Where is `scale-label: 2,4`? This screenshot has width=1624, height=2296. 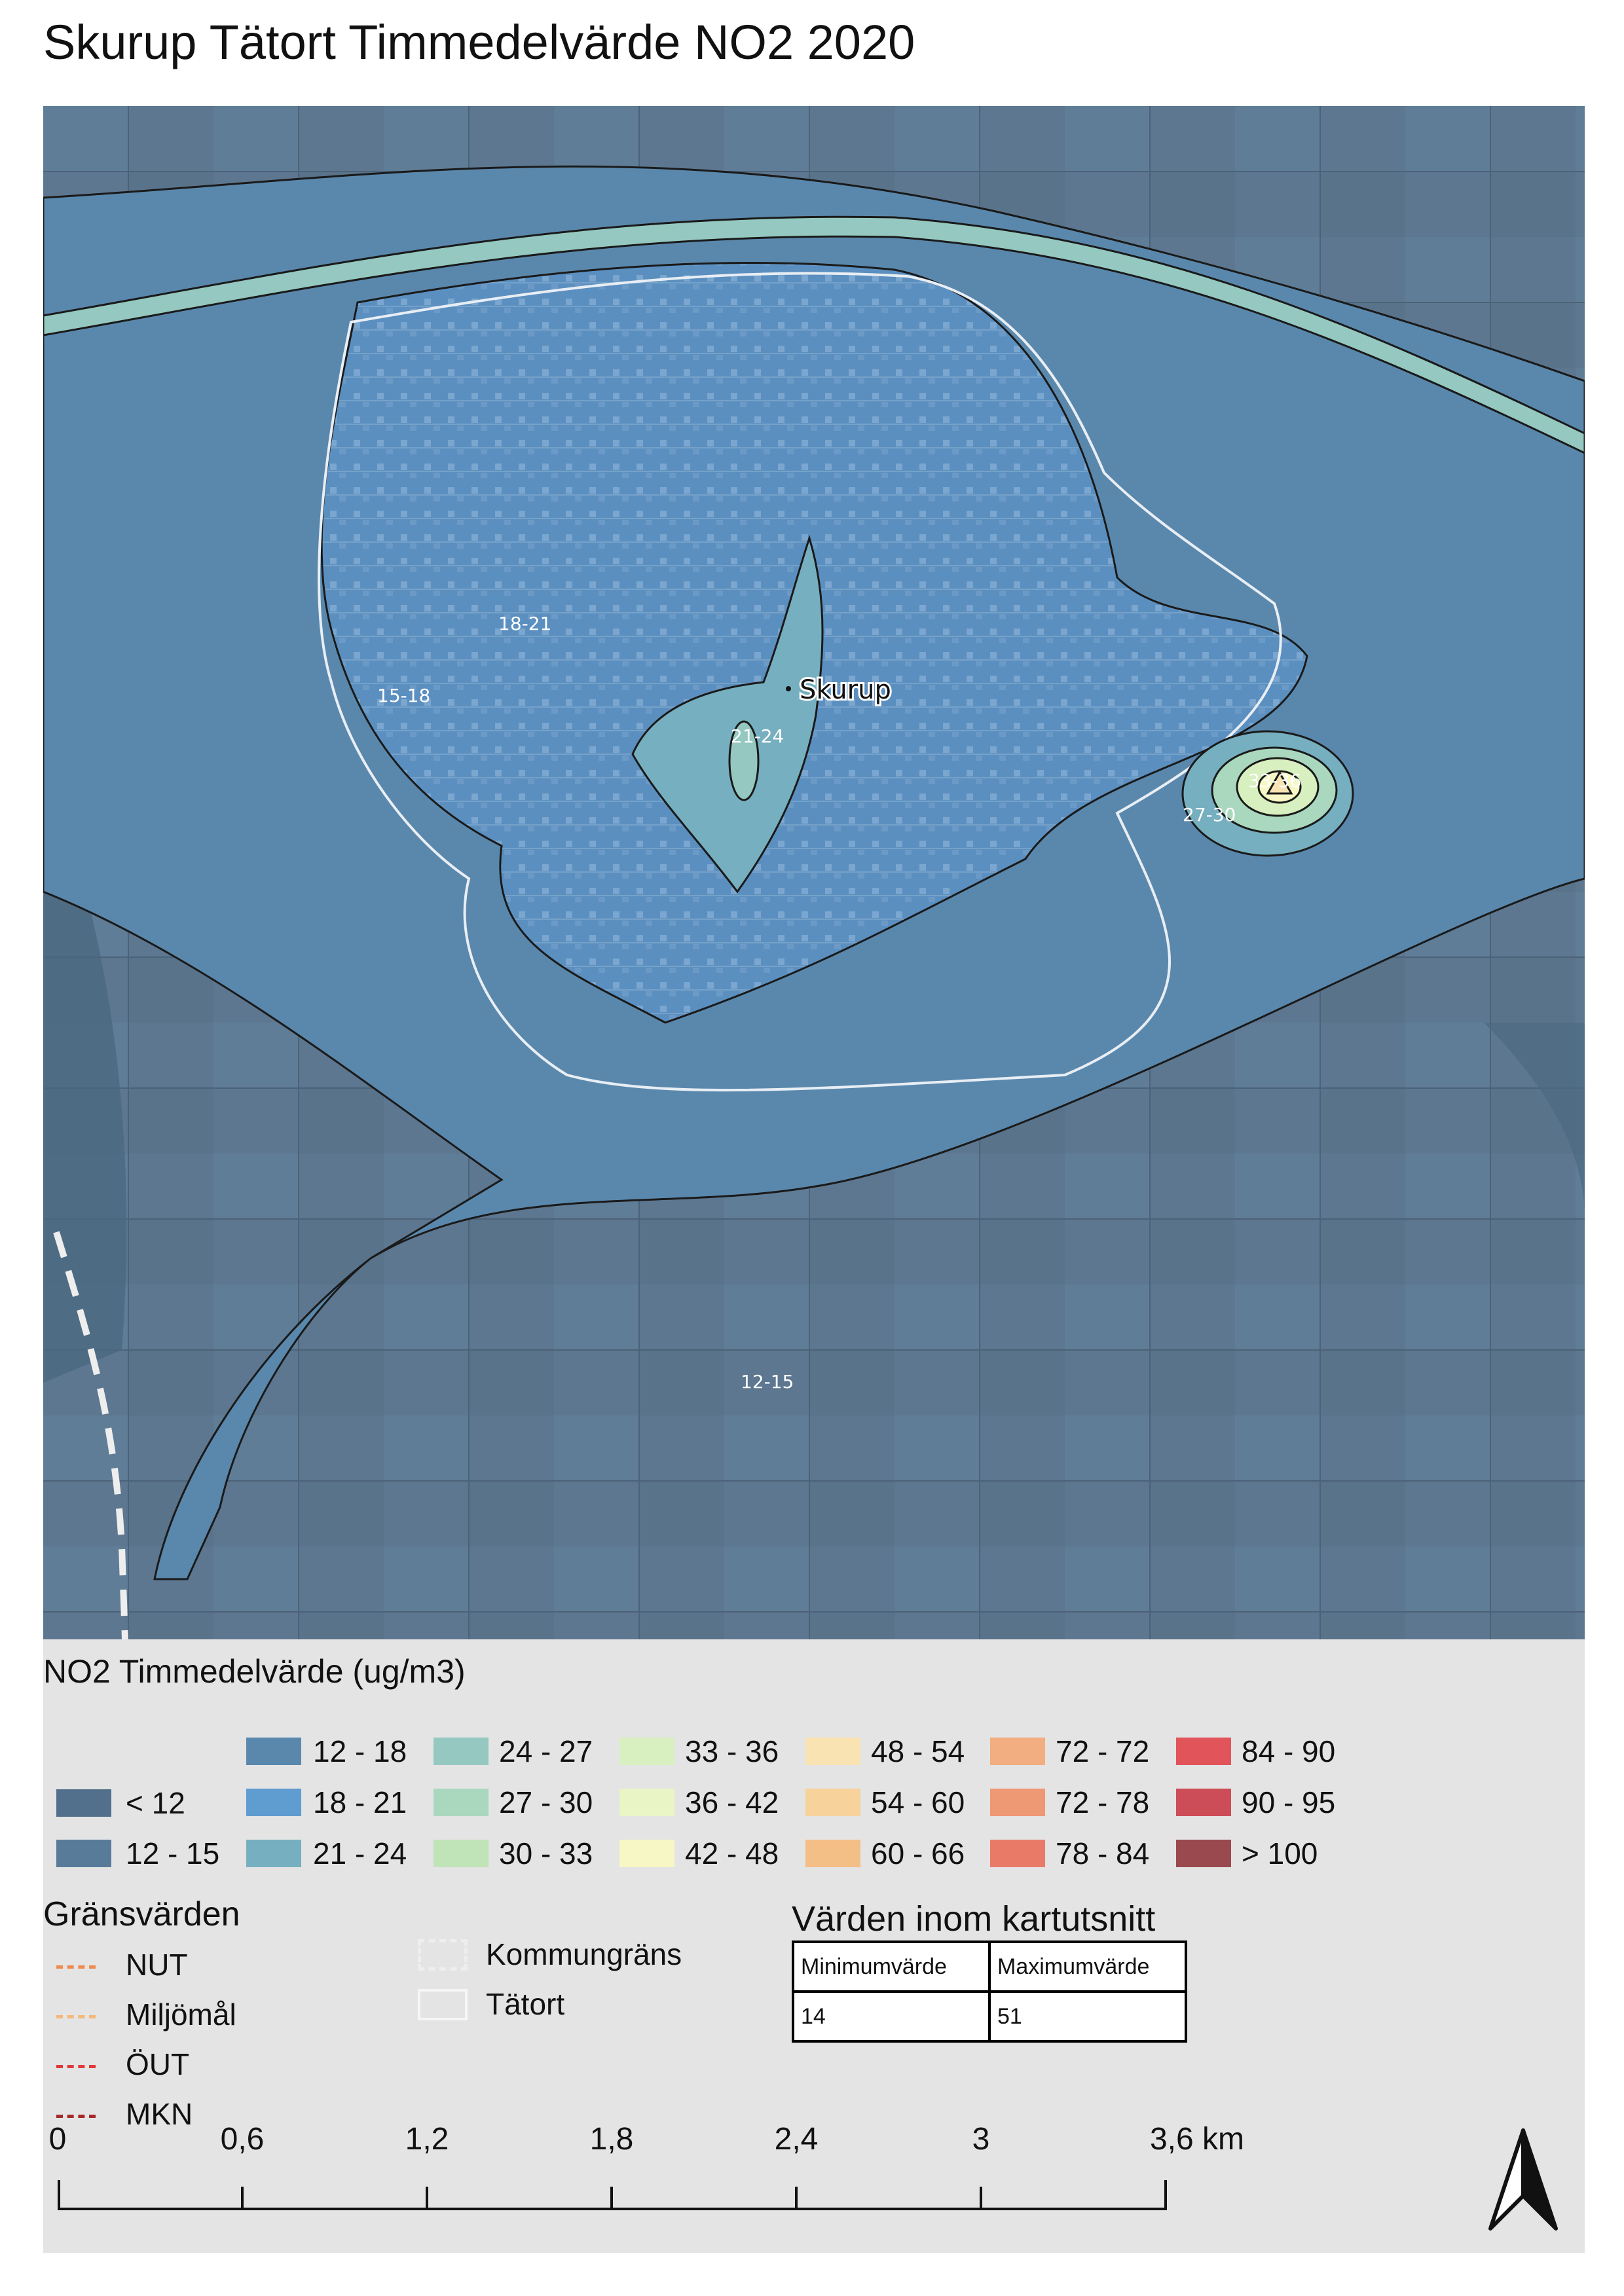
scale-label: 2,4 is located at coordinates (796, 2139).